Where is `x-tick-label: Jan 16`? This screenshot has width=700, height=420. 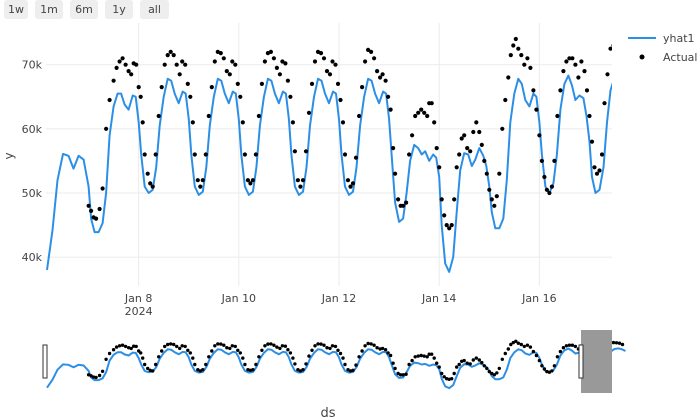 x-tick-label: Jan 16 is located at coordinates (538, 298).